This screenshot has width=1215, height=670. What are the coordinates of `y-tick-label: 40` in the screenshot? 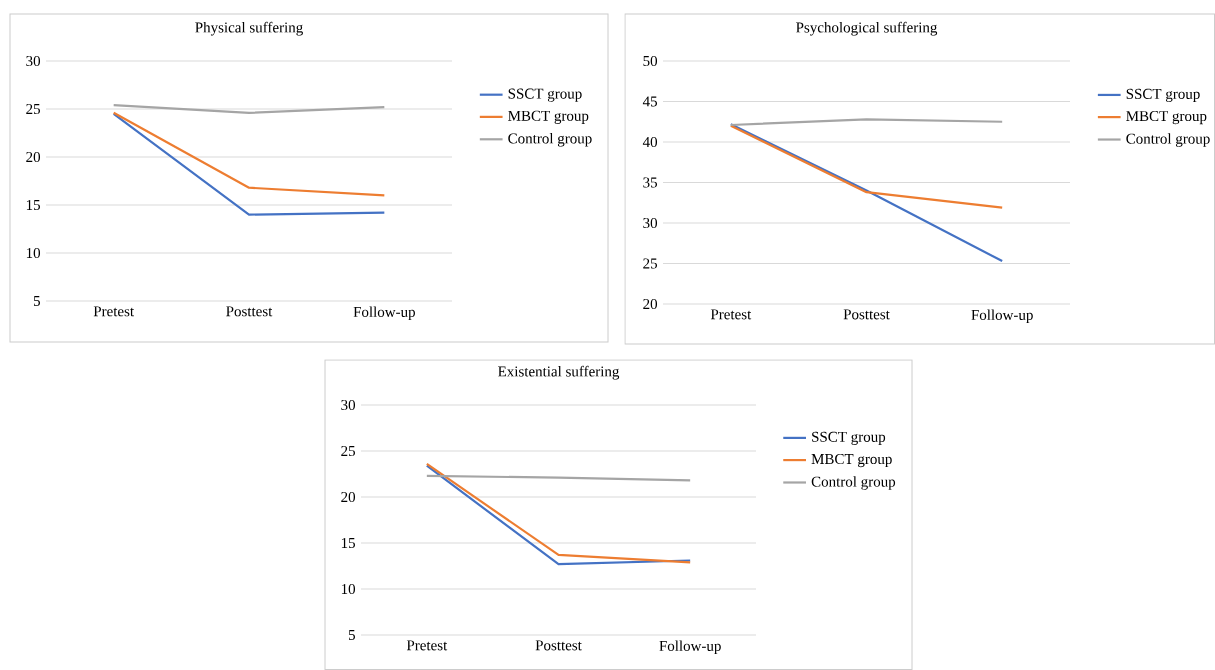 It's located at (650, 142).